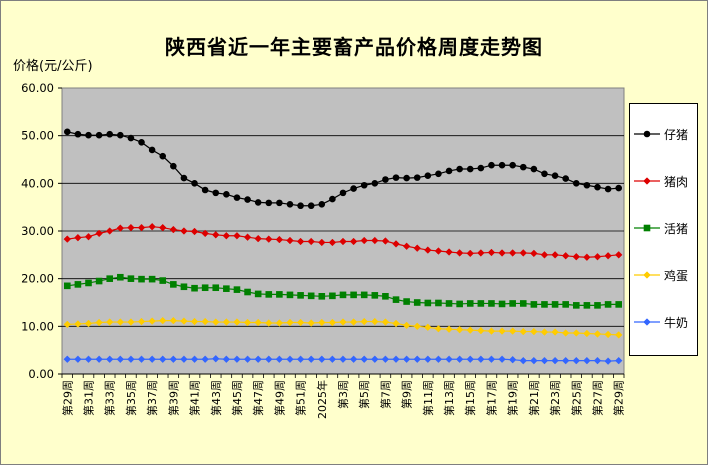 Image resolution: width=708 pixels, height=465 pixels. What do you see at coordinates (279, 398) in the screenshot?
I see `x-tick-label: 第49周` at bounding box center [279, 398].